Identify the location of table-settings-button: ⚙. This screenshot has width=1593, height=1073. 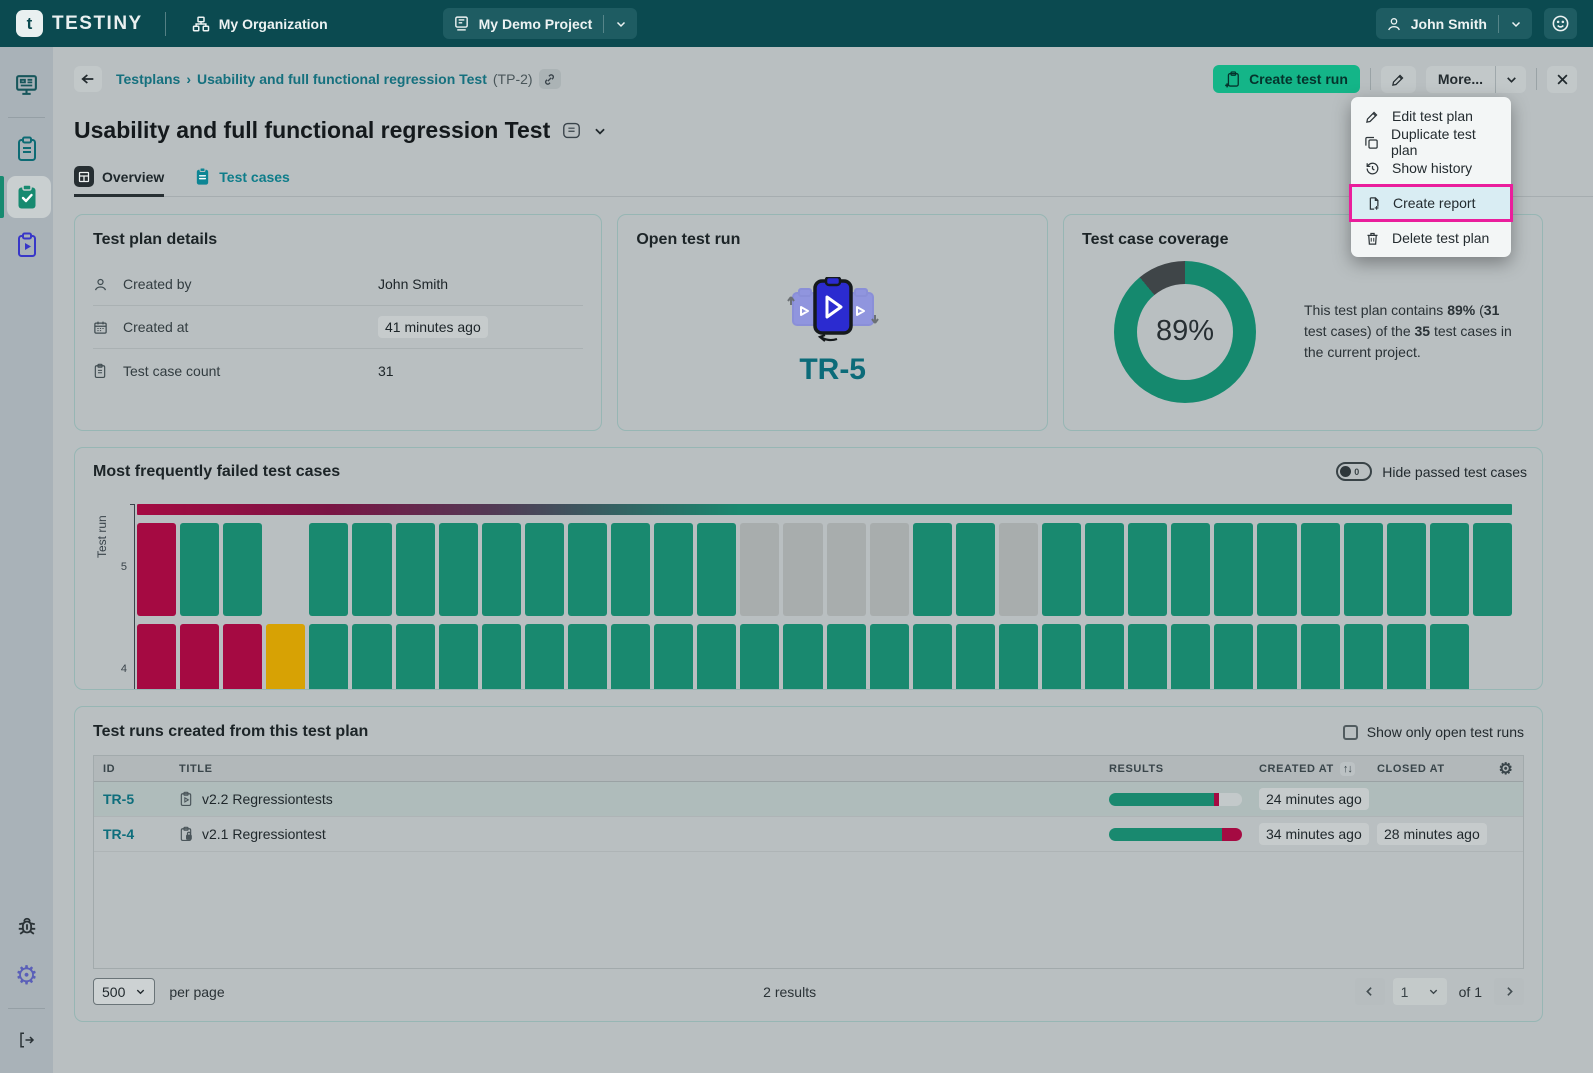
(1506, 769).